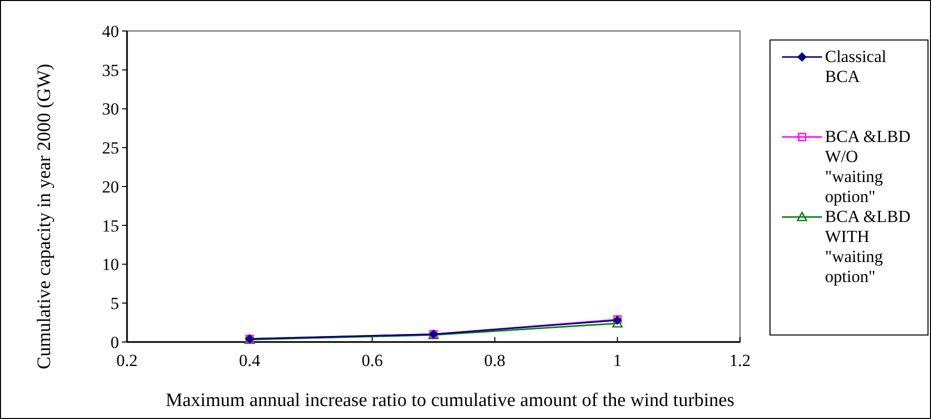 The width and height of the screenshot is (931, 419). Describe the element at coordinates (110, 70) in the screenshot. I see `y-tick-label: 35` at that location.